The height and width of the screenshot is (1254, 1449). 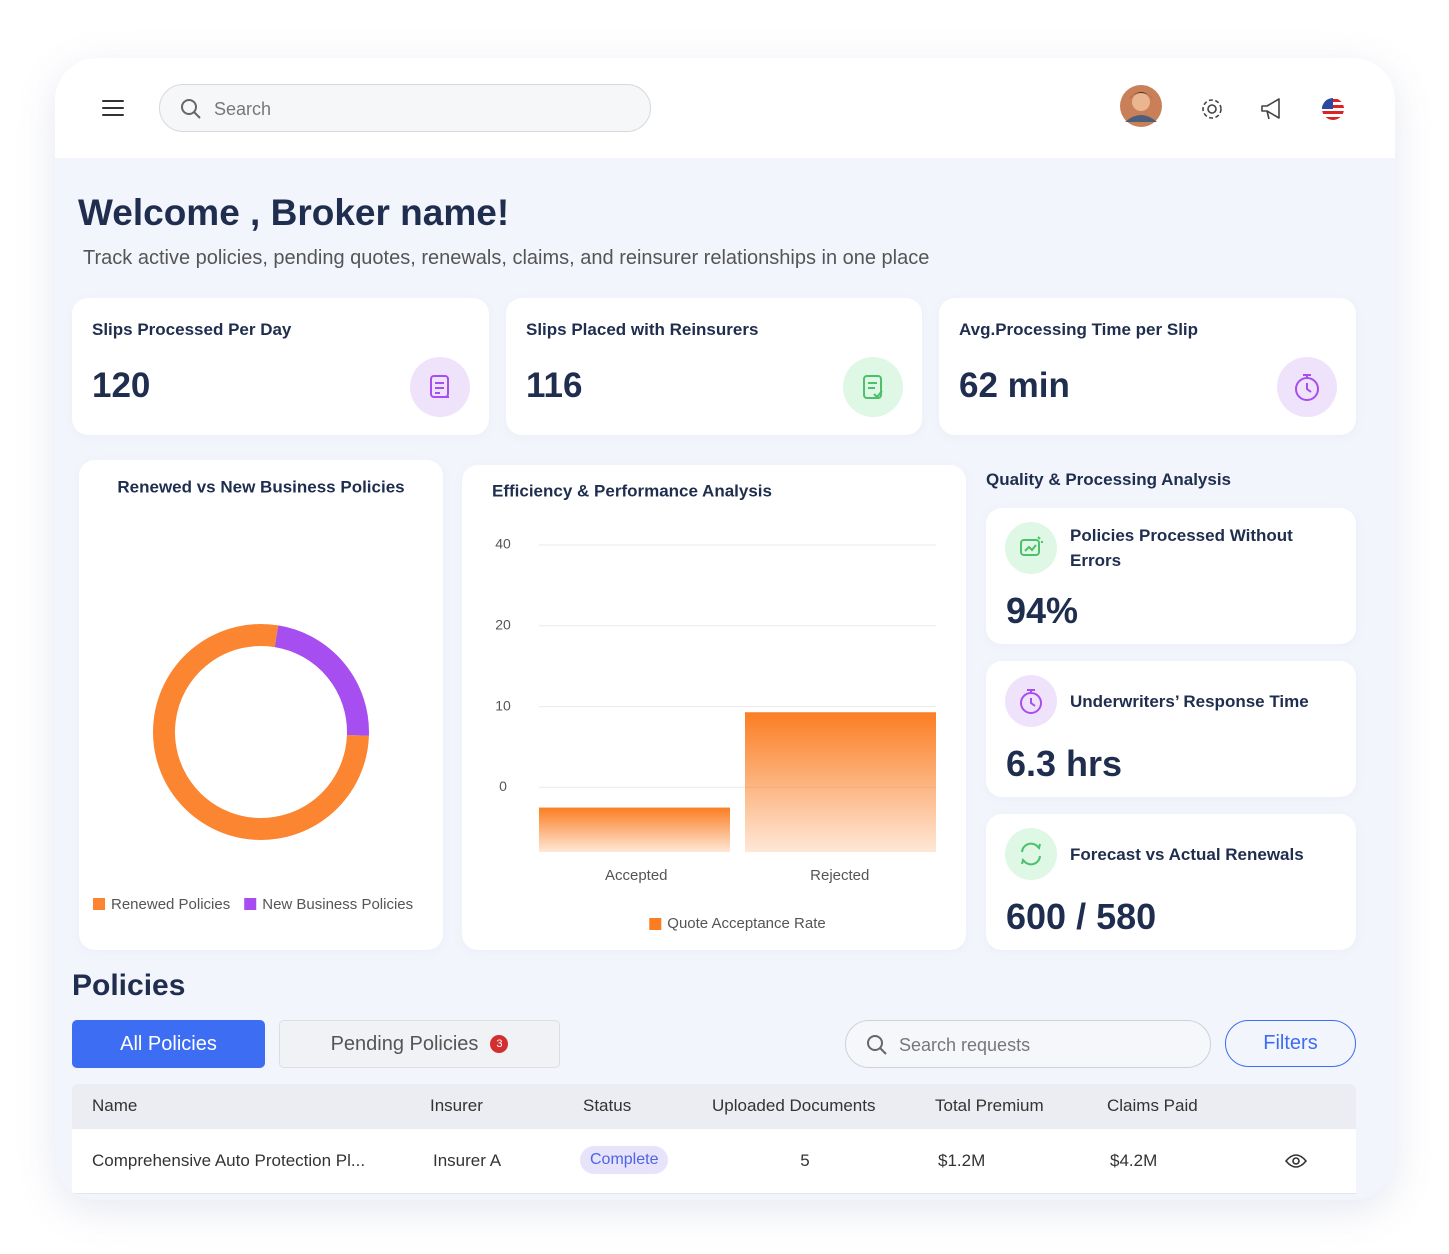 I want to click on kpi-label: Slips Processed Per Day, so click(x=192, y=329).